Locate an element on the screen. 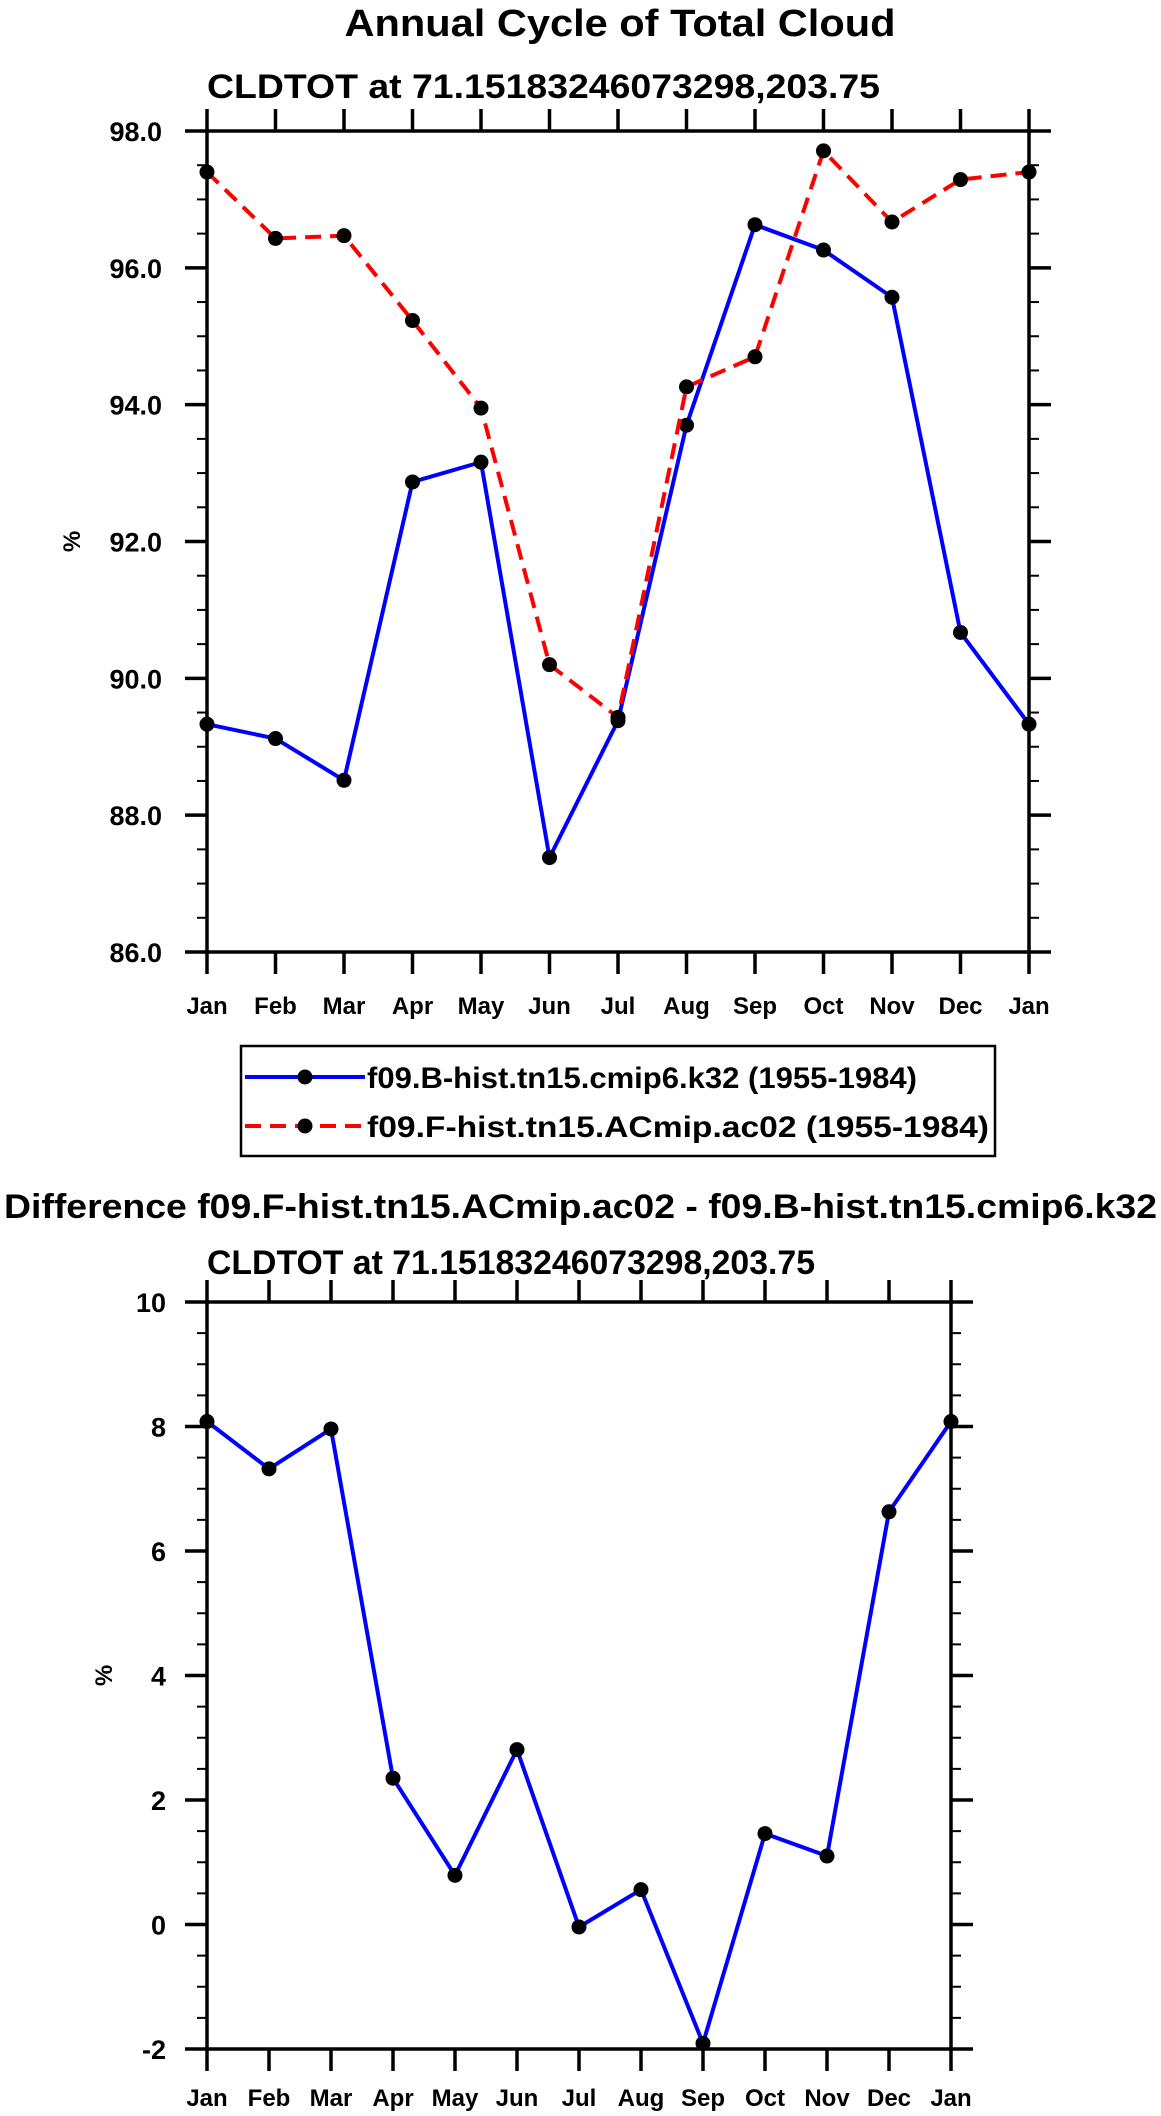 This screenshot has height=2116, width=1161. y-tick-label: 92.0 is located at coordinates (135, 543).